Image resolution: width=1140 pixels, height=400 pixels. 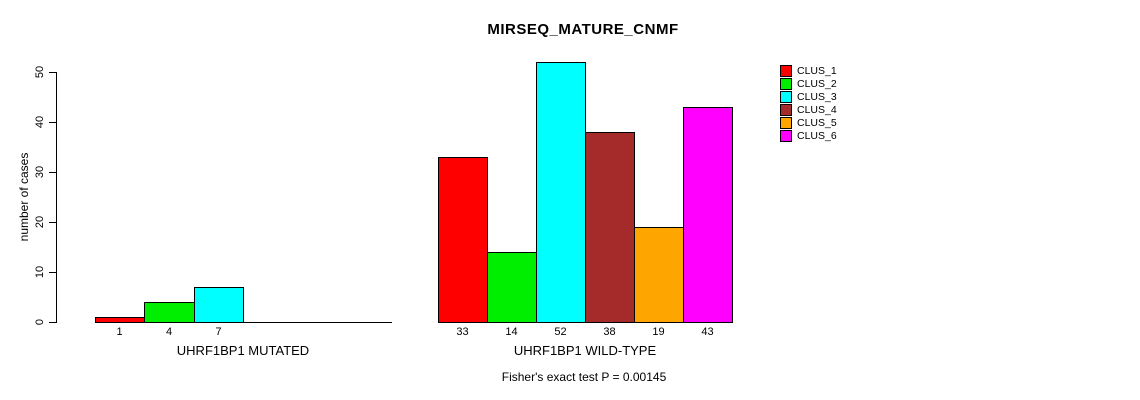 I want to click on y-axis-label: number of cases, so click(x=24, y=197).